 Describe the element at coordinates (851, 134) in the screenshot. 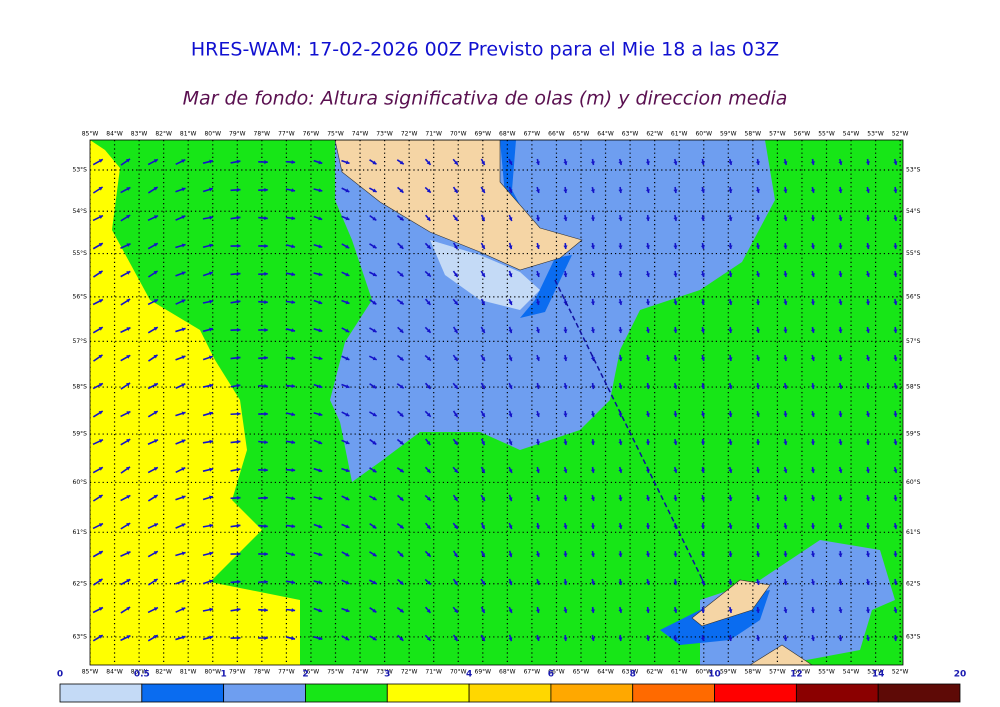

I see `lon-label-top: 54°W` at that location.